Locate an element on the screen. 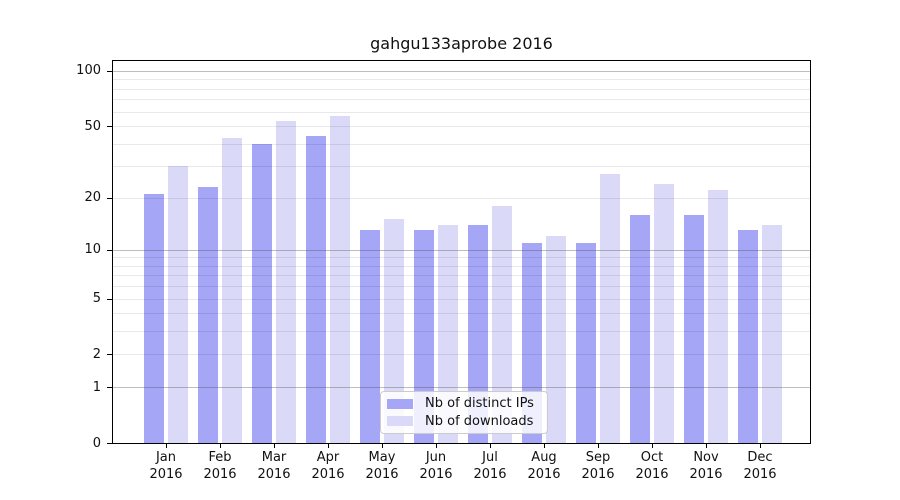 This screenshot has width=900, height=500. bar-downloads-nov is located at coordinates (718, 316).